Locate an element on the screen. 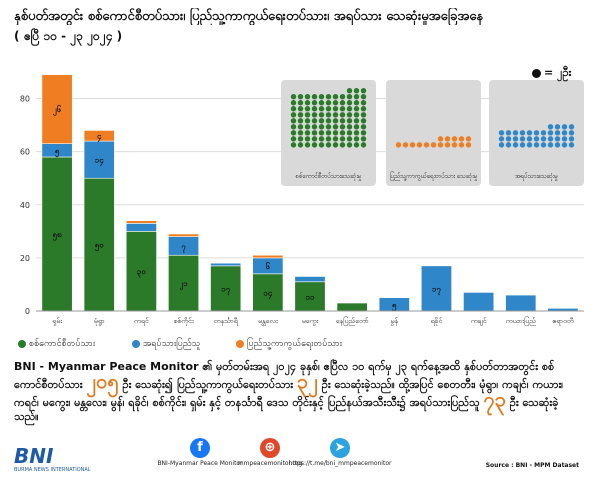 The width and height of the screenshot is (595, 482). x-tick-label: ကယားပြည် is located at coordinates (521, 321).